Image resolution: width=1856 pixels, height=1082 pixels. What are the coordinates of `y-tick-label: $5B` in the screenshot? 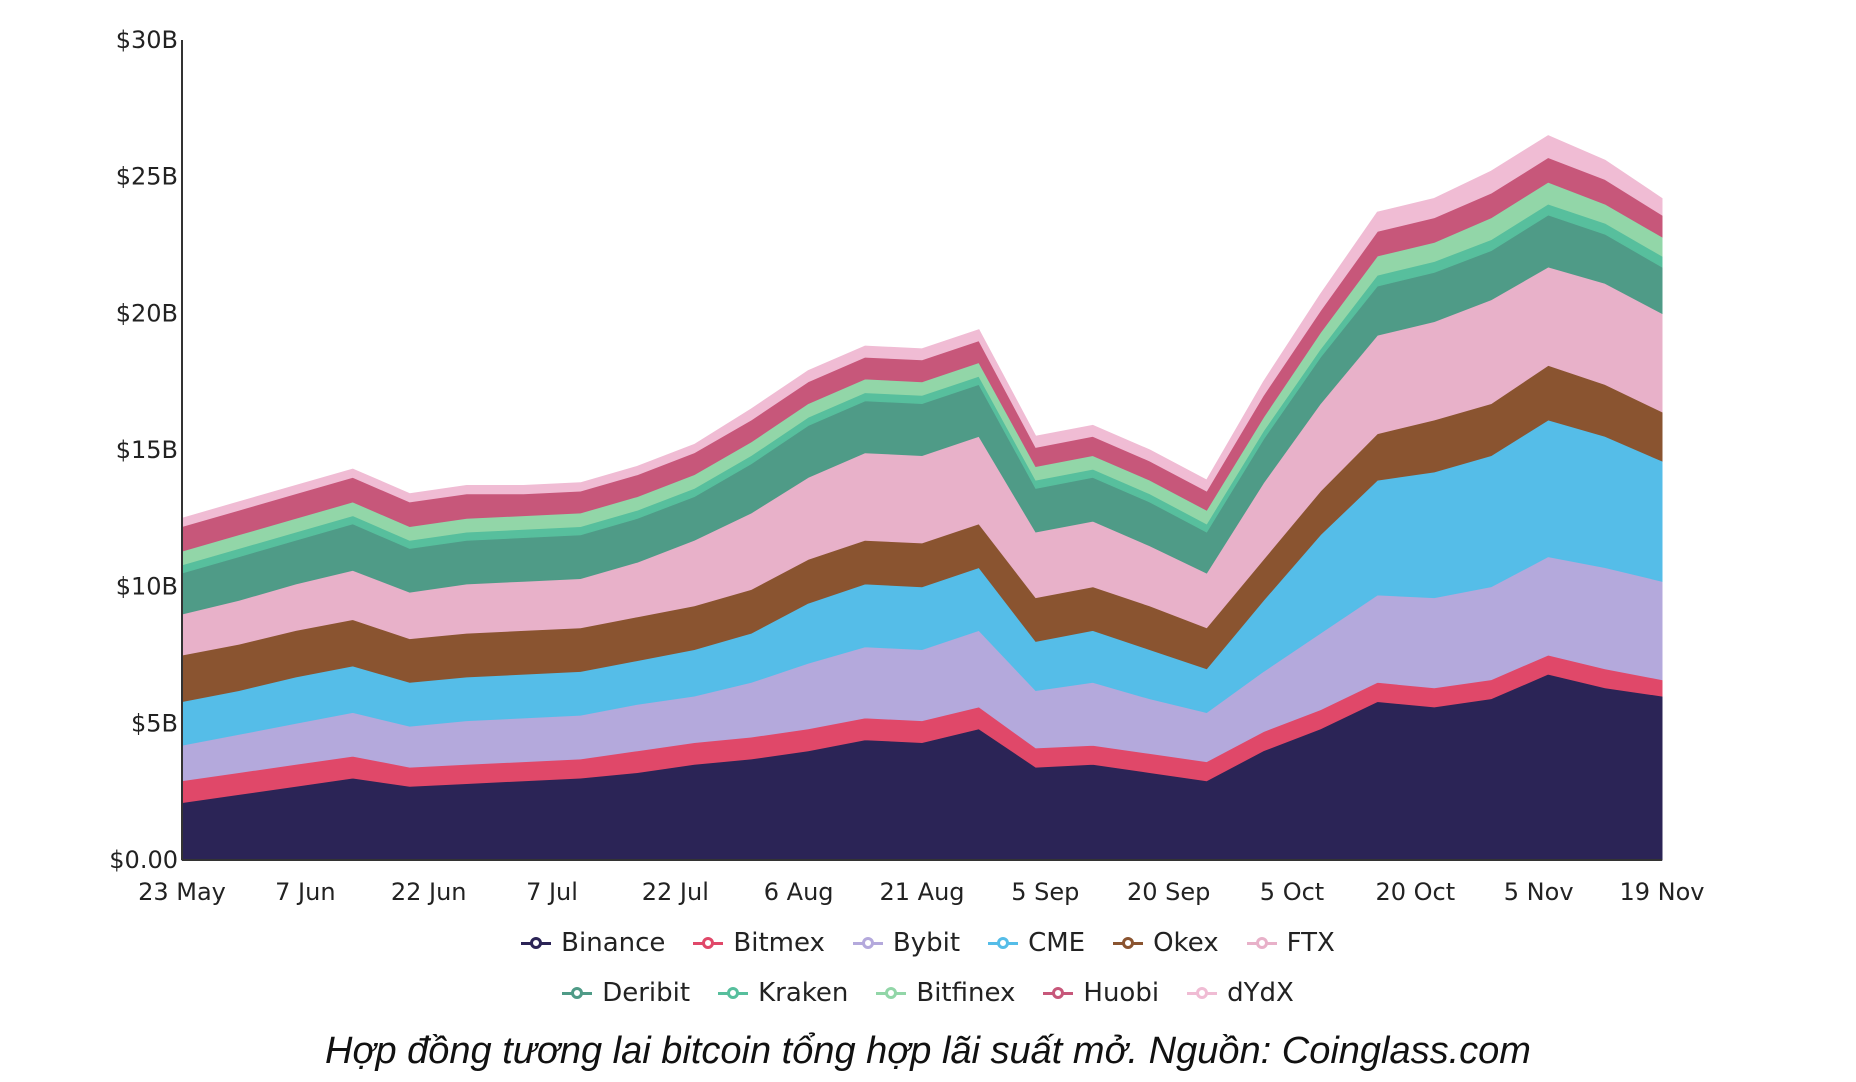 It's located at (154, 723).